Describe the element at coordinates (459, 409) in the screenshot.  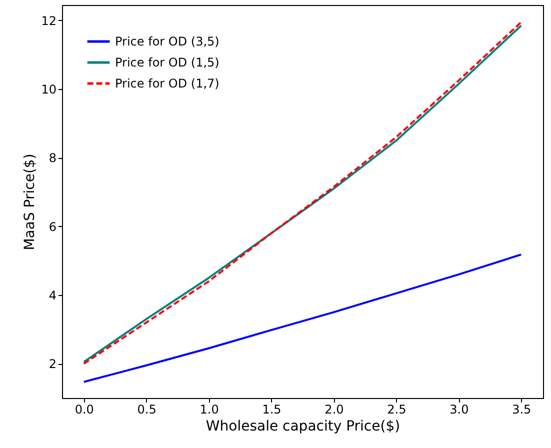
I see `x-tick-label: 3.0` at that location.